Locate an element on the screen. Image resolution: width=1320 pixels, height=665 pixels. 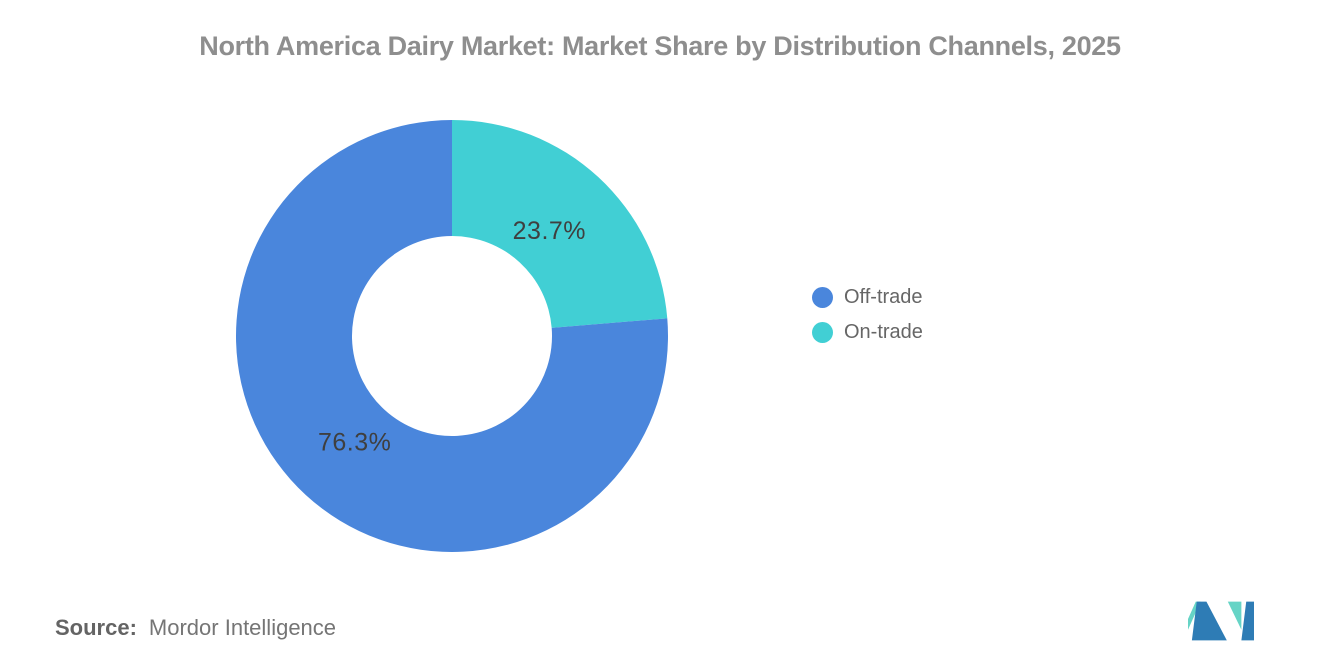
legend-item-off-trade: Off-trade is located at coordinates (867, 297).